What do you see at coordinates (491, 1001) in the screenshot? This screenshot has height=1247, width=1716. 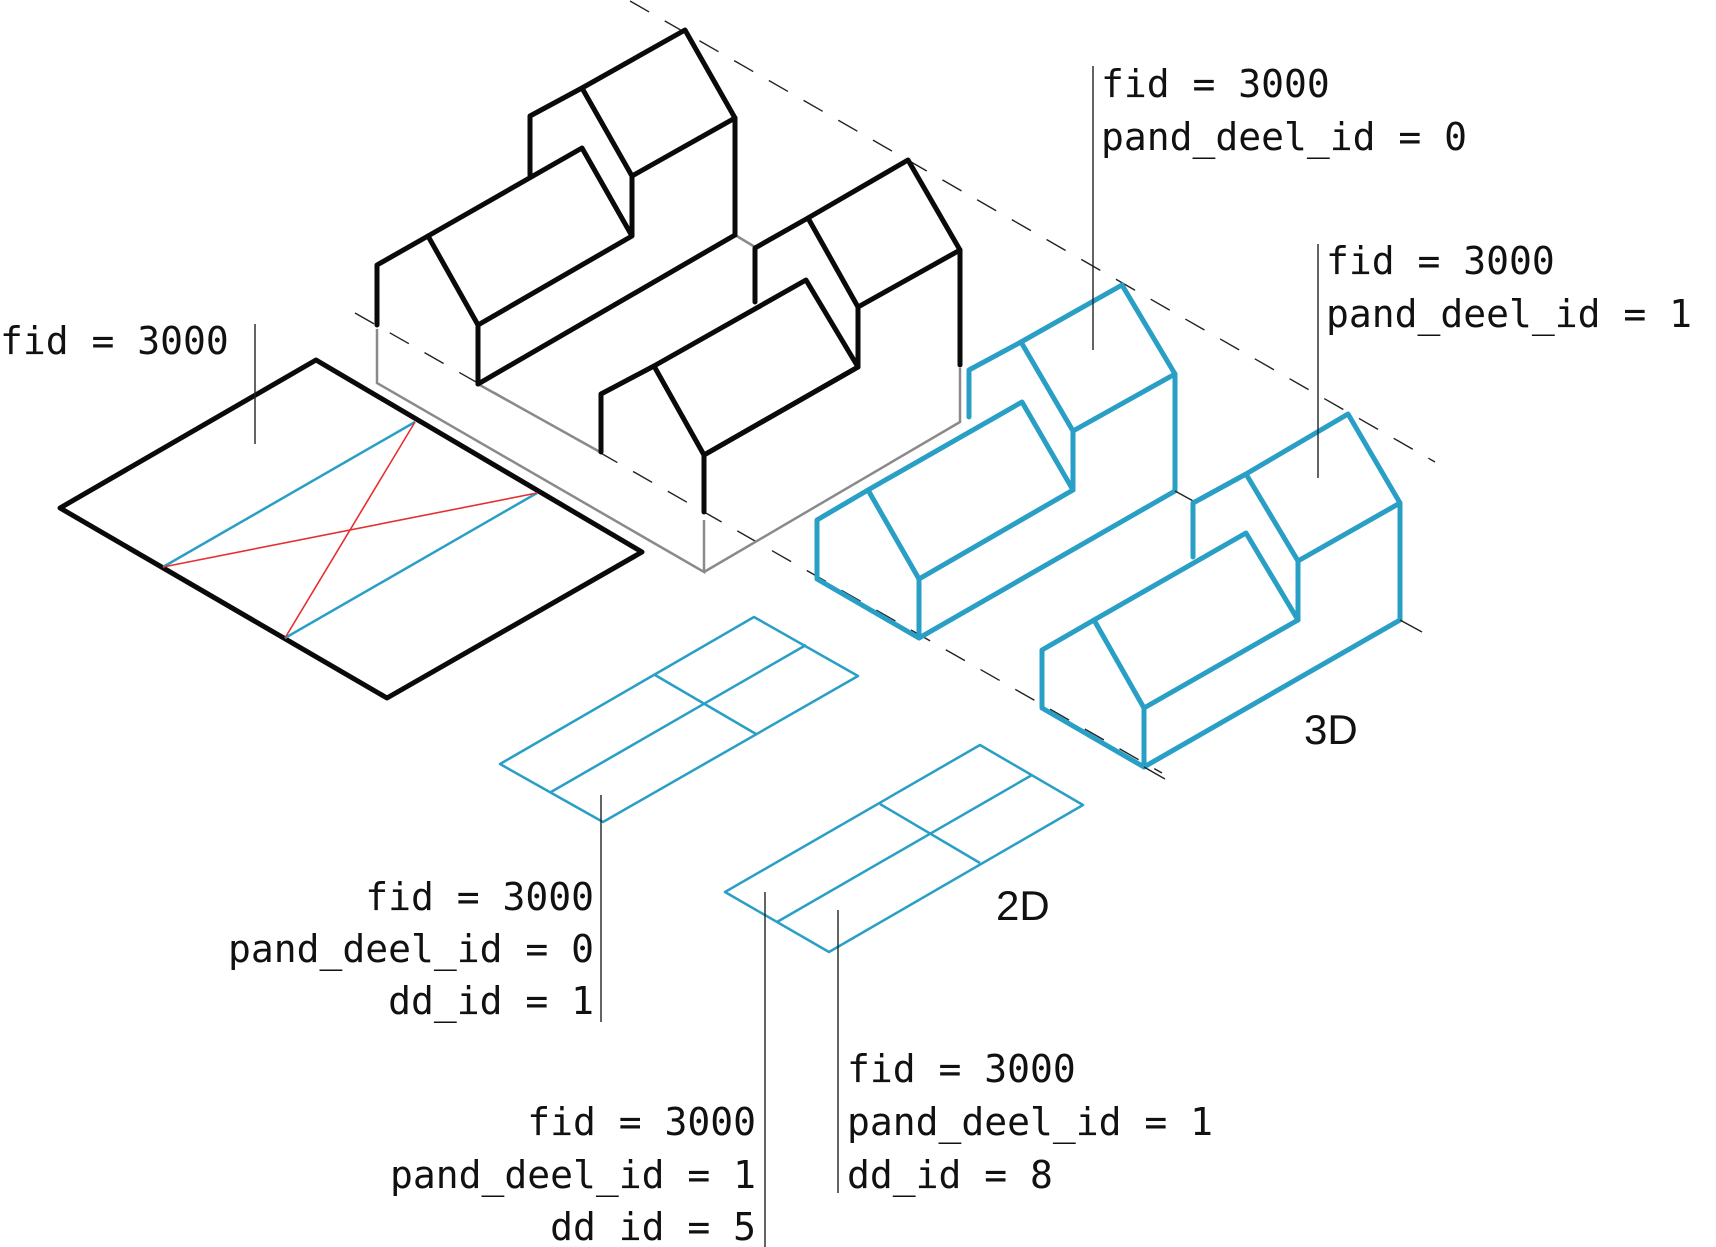 I see `label-line: dd_id = 1` at bounding box center [491, 1001].